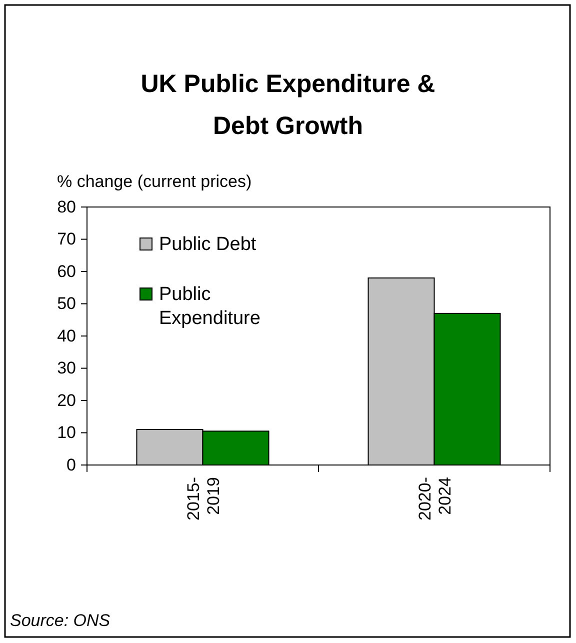  Describe the element at coordinates (66, 304) in the screenshot. I see `y-tick-label: 50` at that location.